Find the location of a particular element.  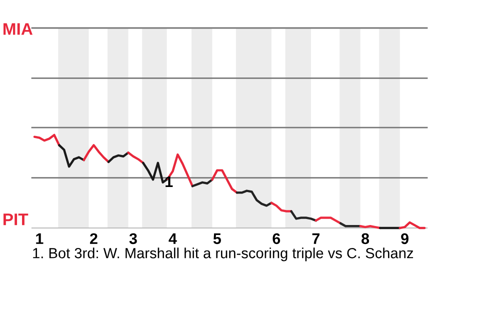

x-tick-label: 6 is located at coordinates (276, 238).